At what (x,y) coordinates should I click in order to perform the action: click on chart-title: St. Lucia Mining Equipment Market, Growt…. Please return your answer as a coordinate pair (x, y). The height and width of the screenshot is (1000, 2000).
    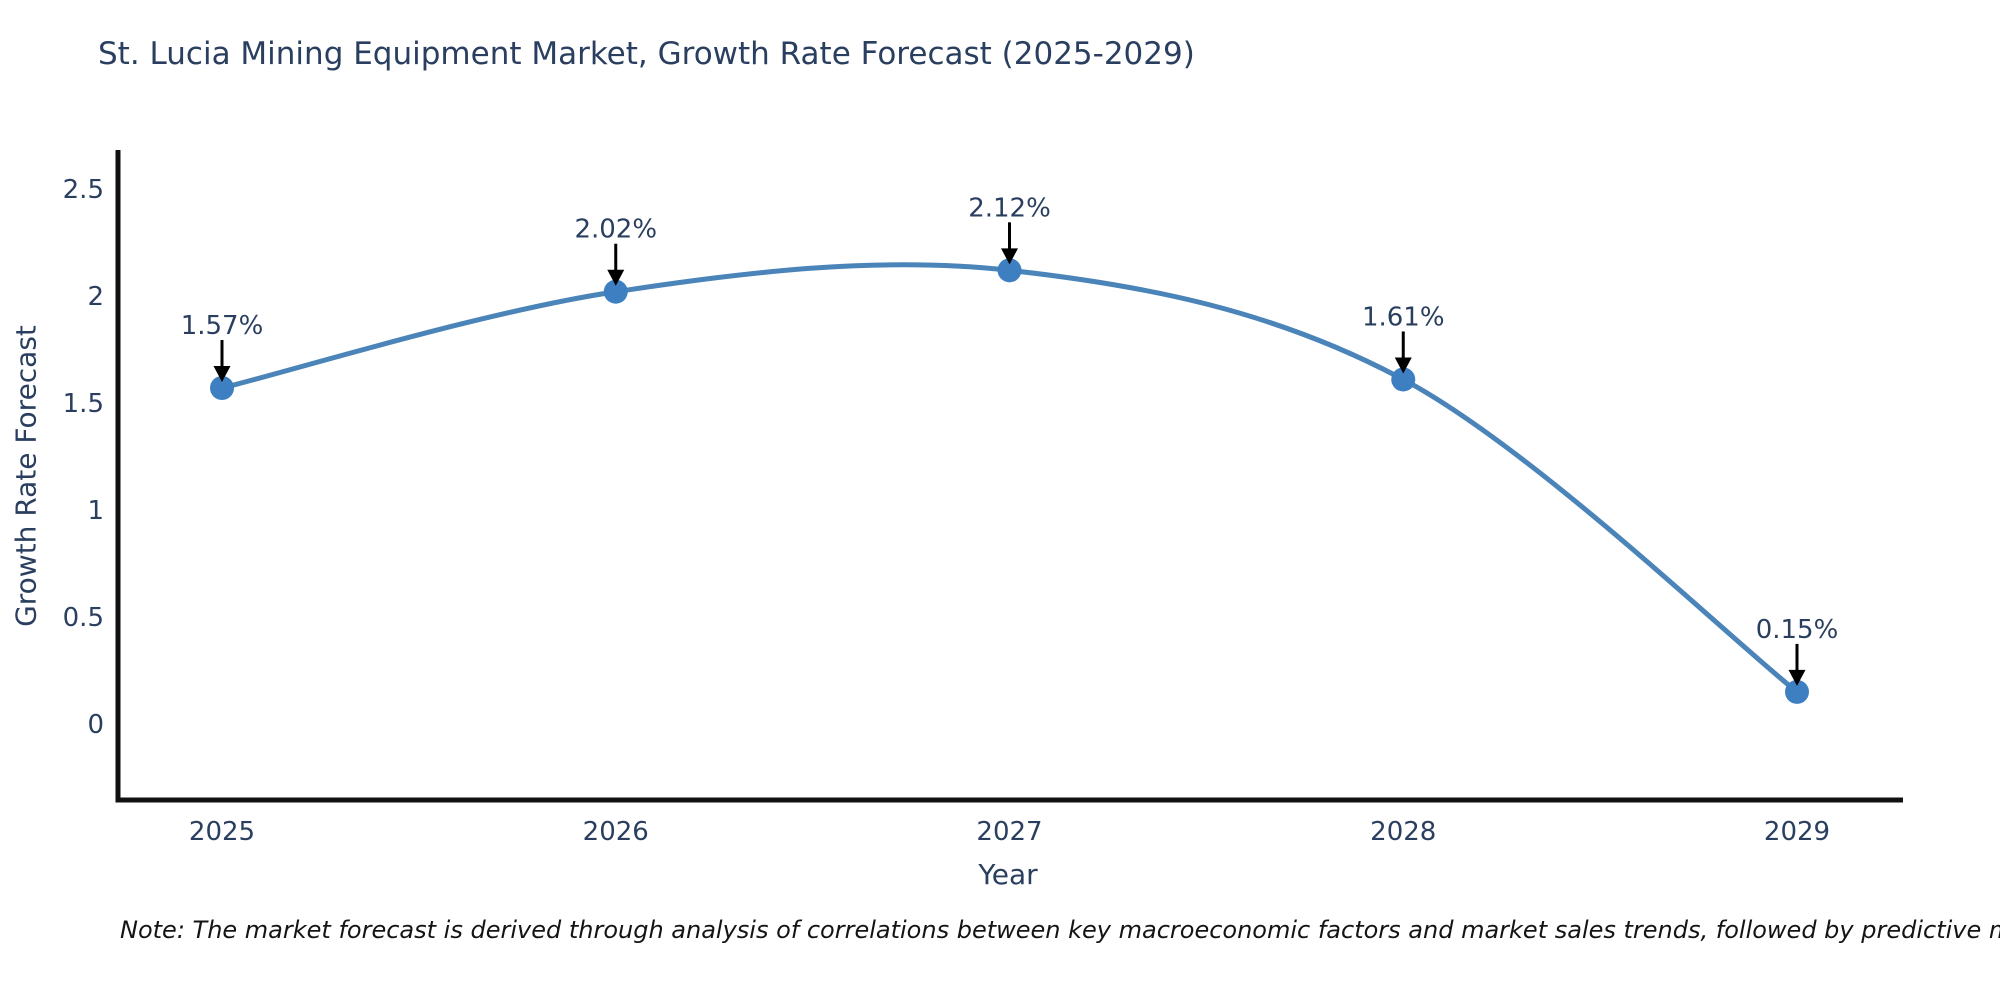
    Looking at the image, I should click on (646, 54).